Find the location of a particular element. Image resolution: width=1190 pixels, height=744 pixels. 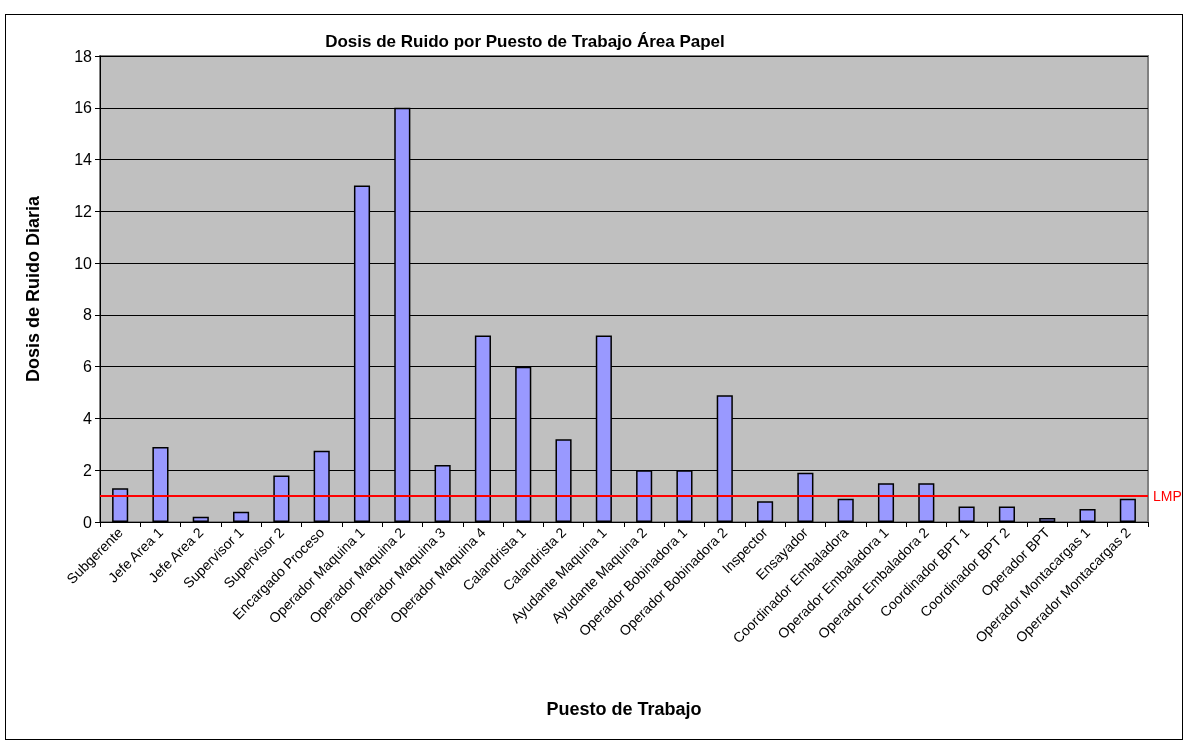

ref-line-label: LMP is located at coordinates (1167, 496).